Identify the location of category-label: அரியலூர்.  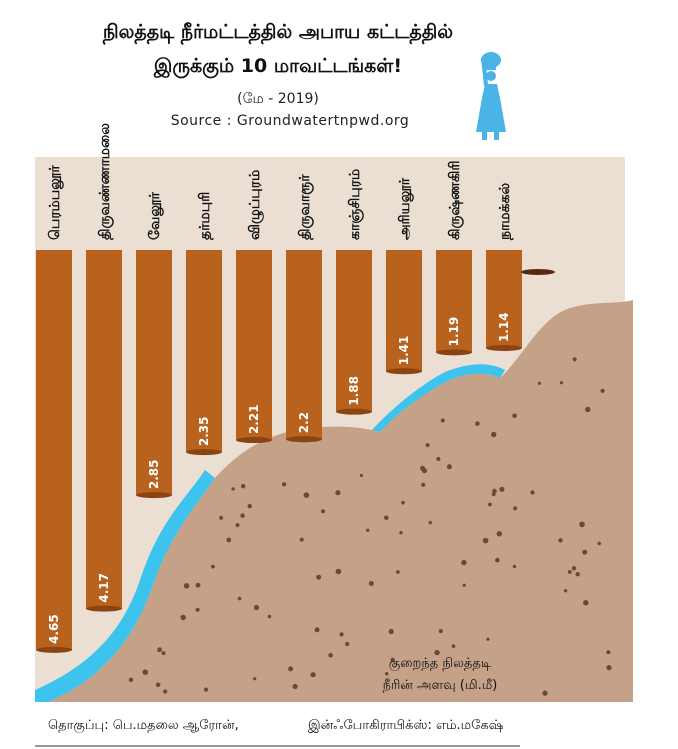
(405, 208).